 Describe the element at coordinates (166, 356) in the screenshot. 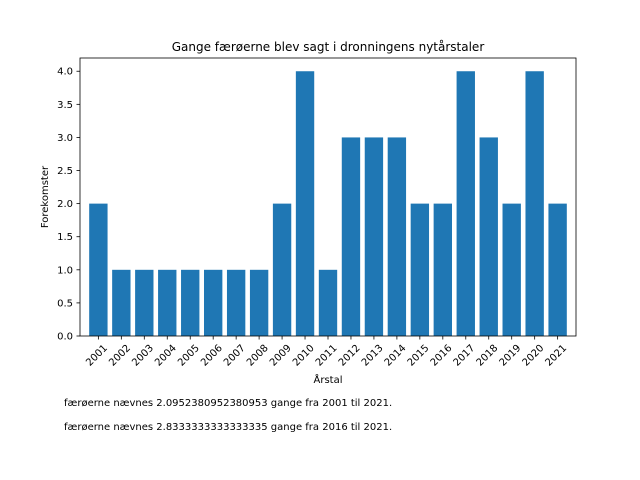

I see `x-tick-label-2004: 2004` at that location.